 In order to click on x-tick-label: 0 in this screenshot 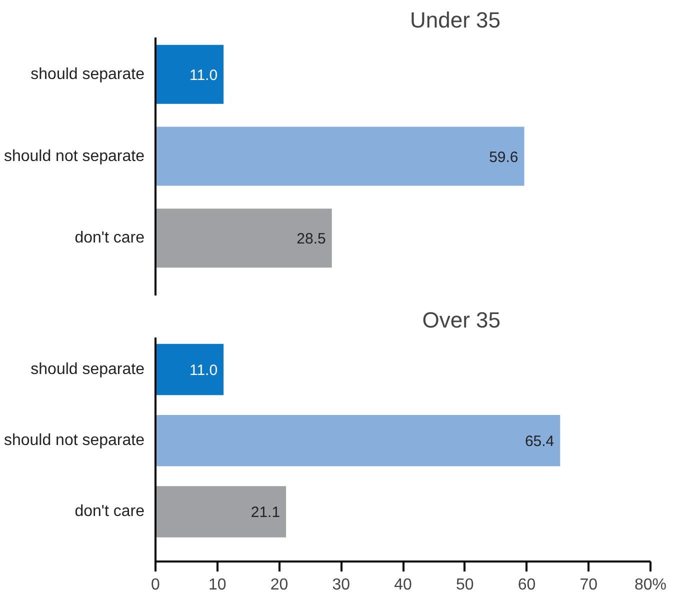, I will do `click(155, 585)`.